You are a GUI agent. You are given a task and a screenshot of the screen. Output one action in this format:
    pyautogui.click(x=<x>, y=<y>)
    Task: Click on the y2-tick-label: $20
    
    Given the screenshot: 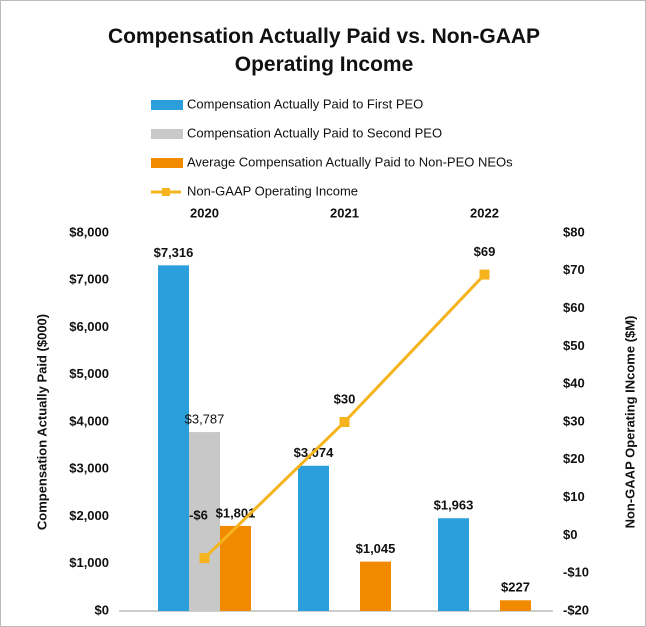 What is the action you would take?
    pyautogui.click(x=574, y=458)
    